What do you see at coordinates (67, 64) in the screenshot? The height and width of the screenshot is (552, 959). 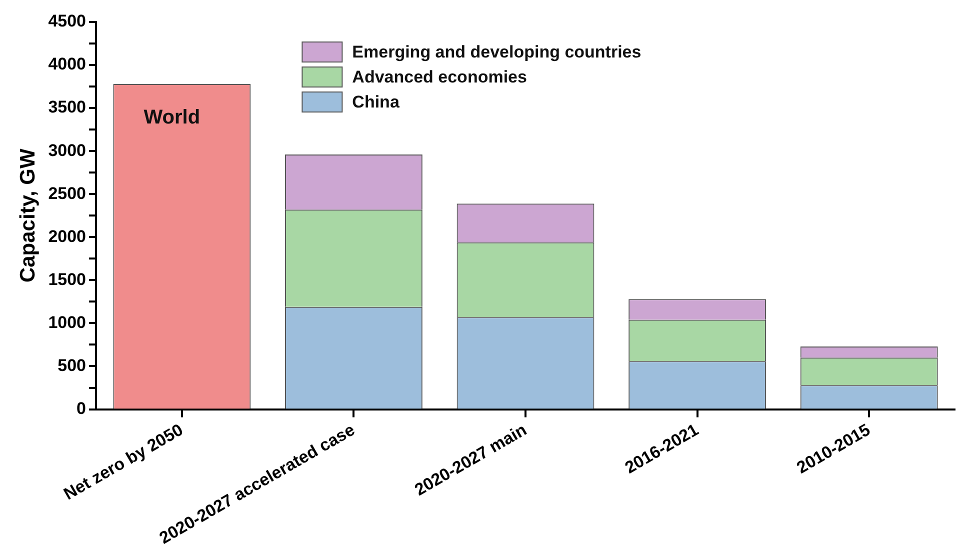 I see `y-tick-label: 4000` at bounding box center [67, 64].